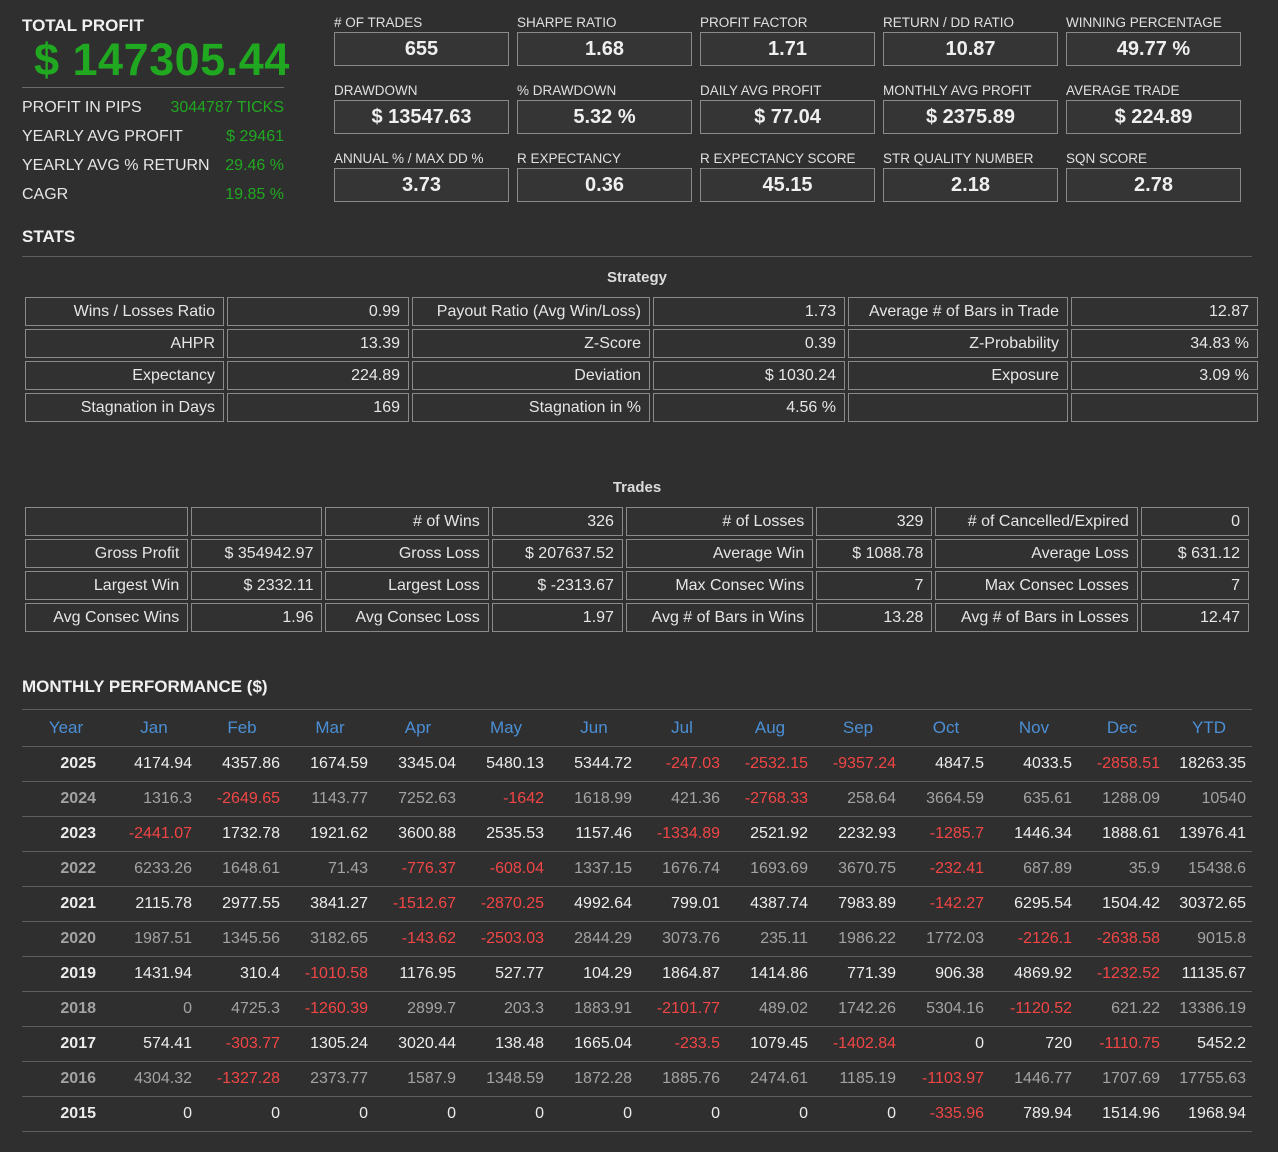 This screenshot has width=1278, height=1152. I want to click on trade-label: Avg # of Bars in Losses, so click(1036, 617).